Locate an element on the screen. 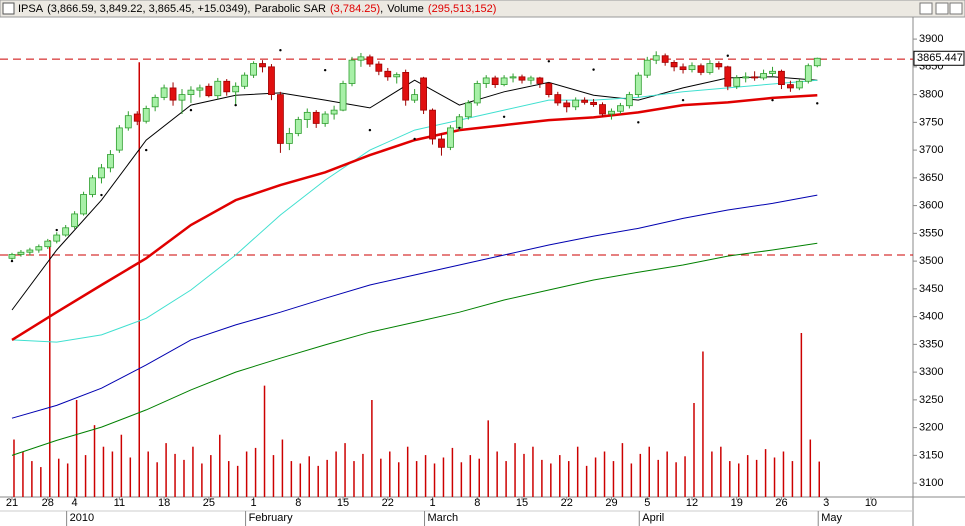  last-price-label: 3865.447 is located at coordinates (940, 58).